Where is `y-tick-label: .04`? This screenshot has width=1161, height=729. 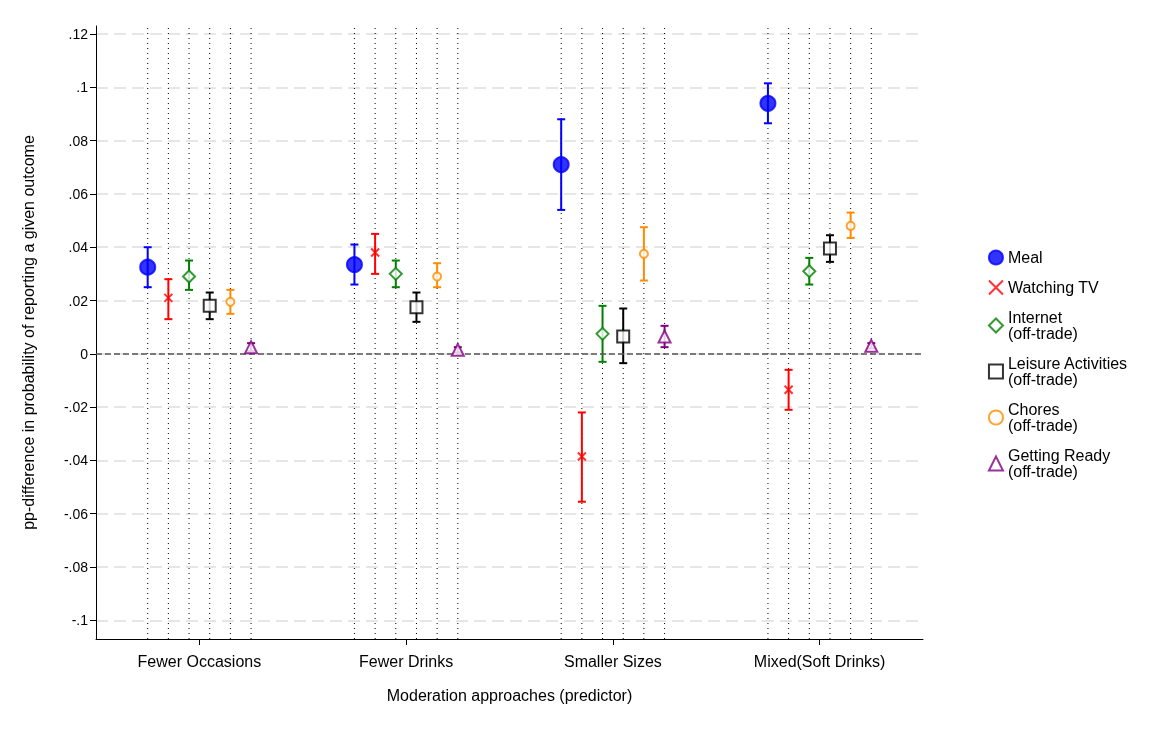 y-tick-label: .04 is located at coordinates (78, 247).